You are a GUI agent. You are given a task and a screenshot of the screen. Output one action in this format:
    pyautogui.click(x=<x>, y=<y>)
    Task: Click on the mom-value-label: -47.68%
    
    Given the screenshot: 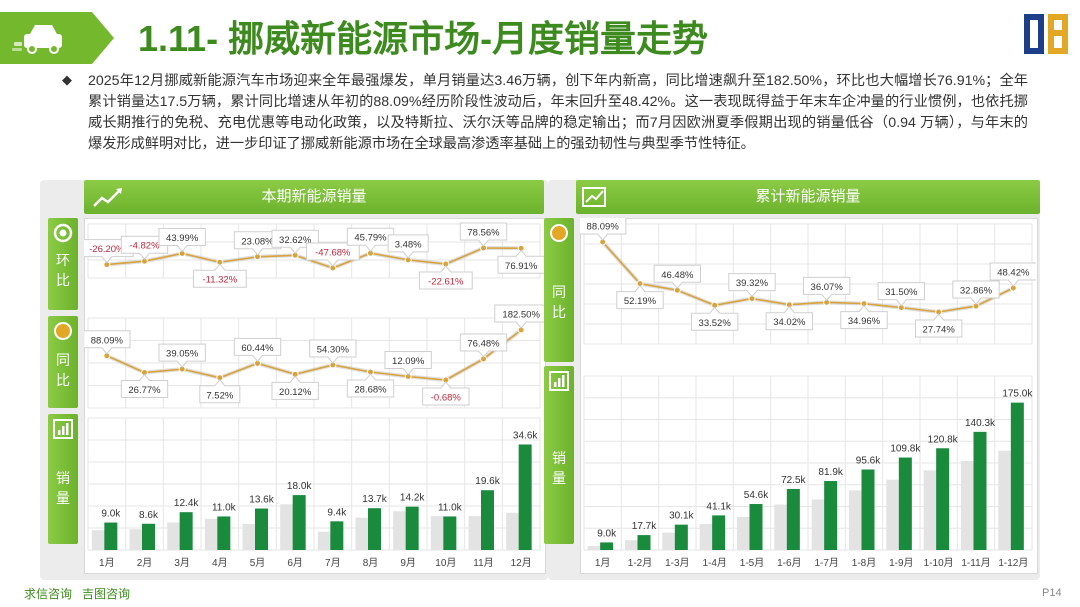 What is the action you would take?
    pyautogui.click(x=332, y=254)
    